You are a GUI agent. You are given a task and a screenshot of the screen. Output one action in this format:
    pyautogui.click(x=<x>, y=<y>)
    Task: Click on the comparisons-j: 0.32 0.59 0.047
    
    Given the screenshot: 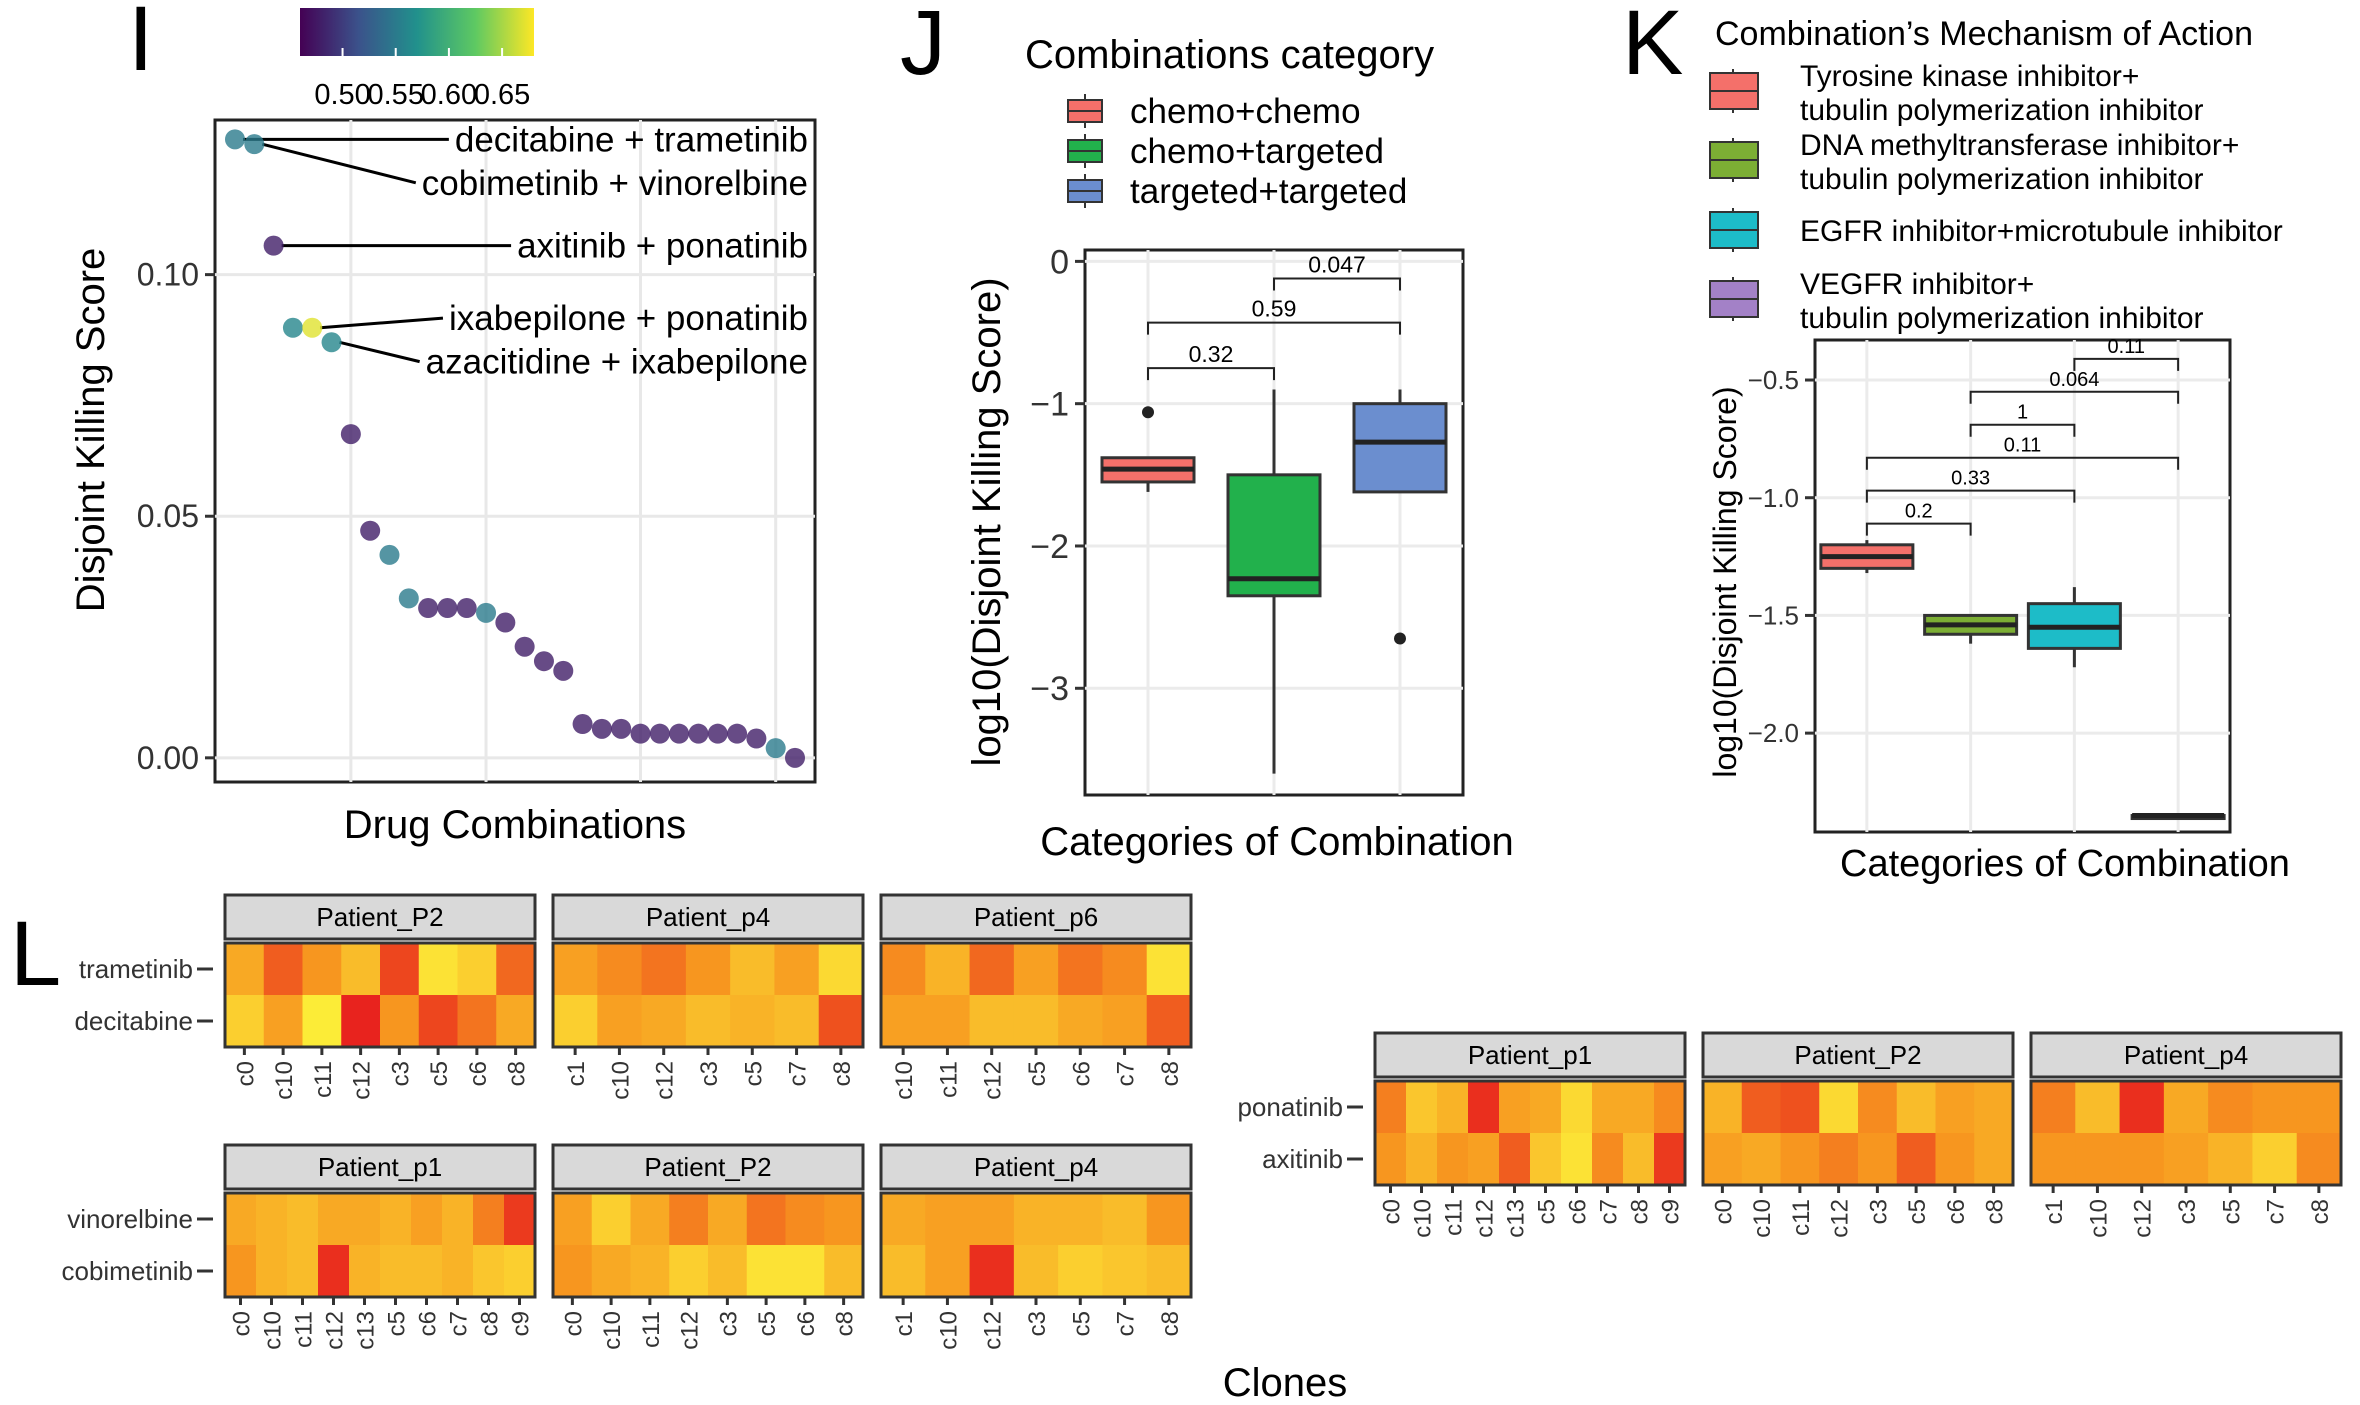 What is the action you would take?
    pyautogui.click(x=1274, y=316)
    